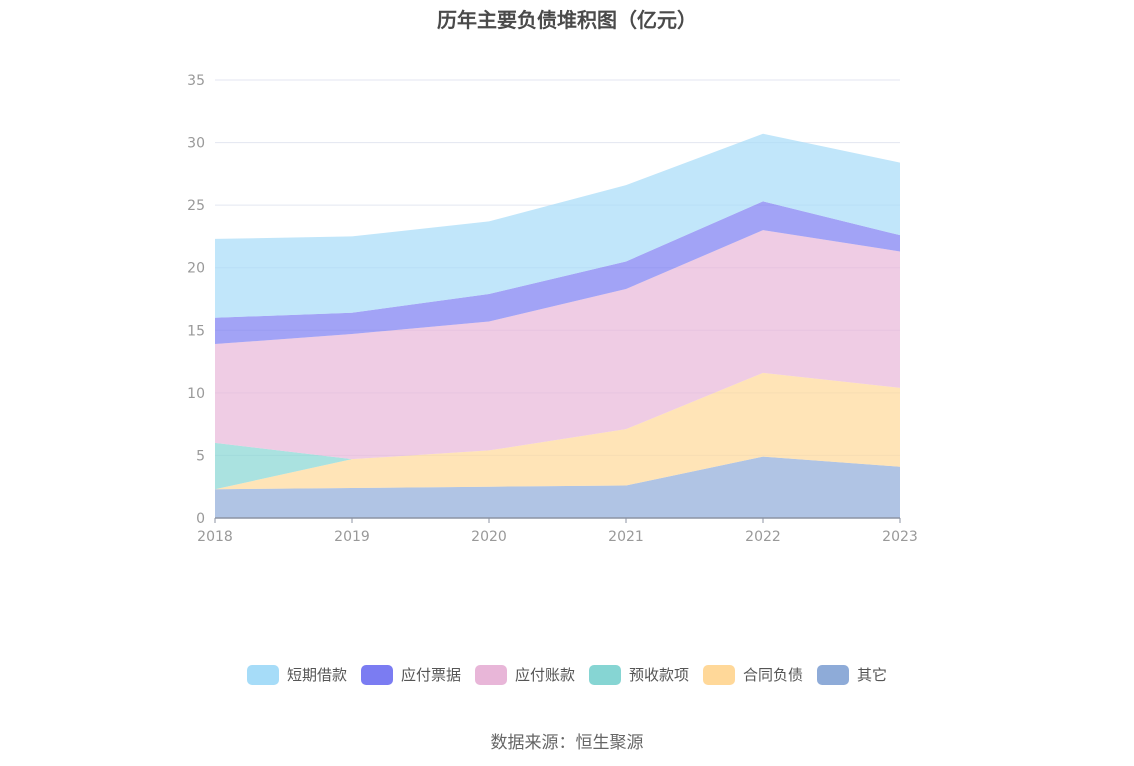  What do you see at coordinates (872, 675) in the screenshot?
I see `legend-label: 其它` at bounding box center [872, 675].